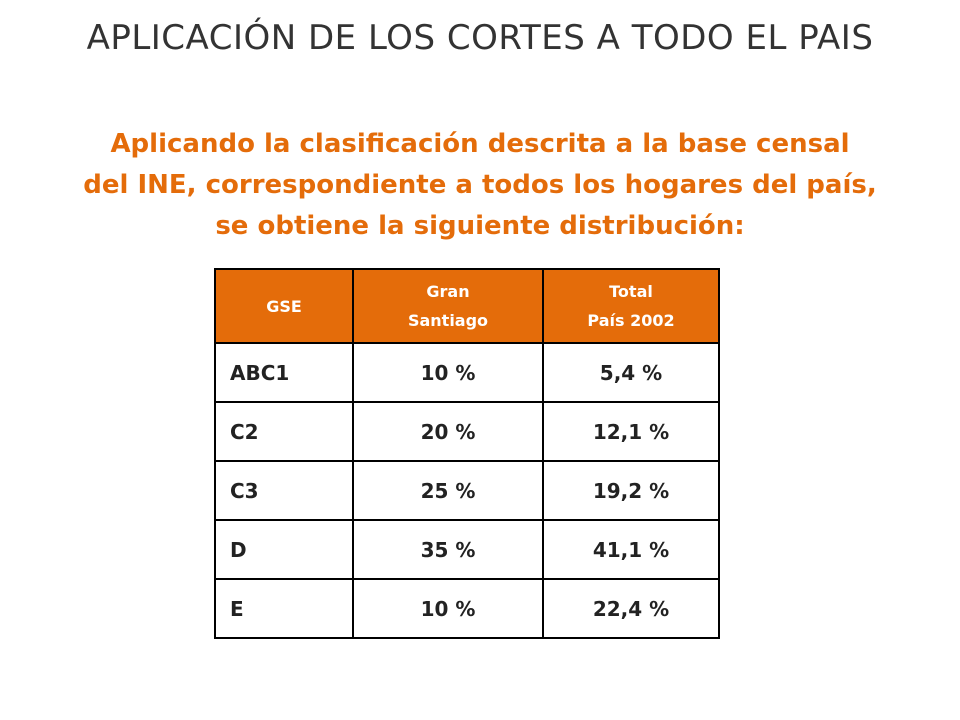 This screenshot has height=720, width=960. Describe the element at coordinates (284, 431) in the screenshot. I see `cell-gse: C2` at that location.